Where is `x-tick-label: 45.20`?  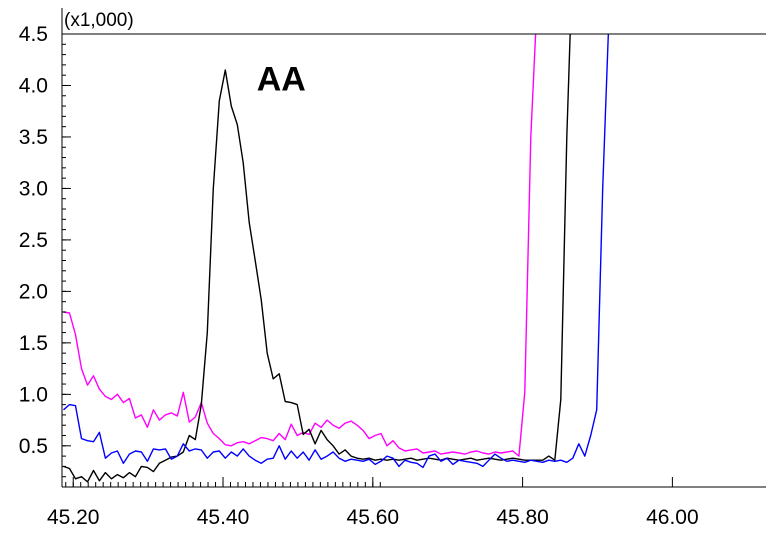 x-tick-label: 45.20 is located at coordinates (73, 517).